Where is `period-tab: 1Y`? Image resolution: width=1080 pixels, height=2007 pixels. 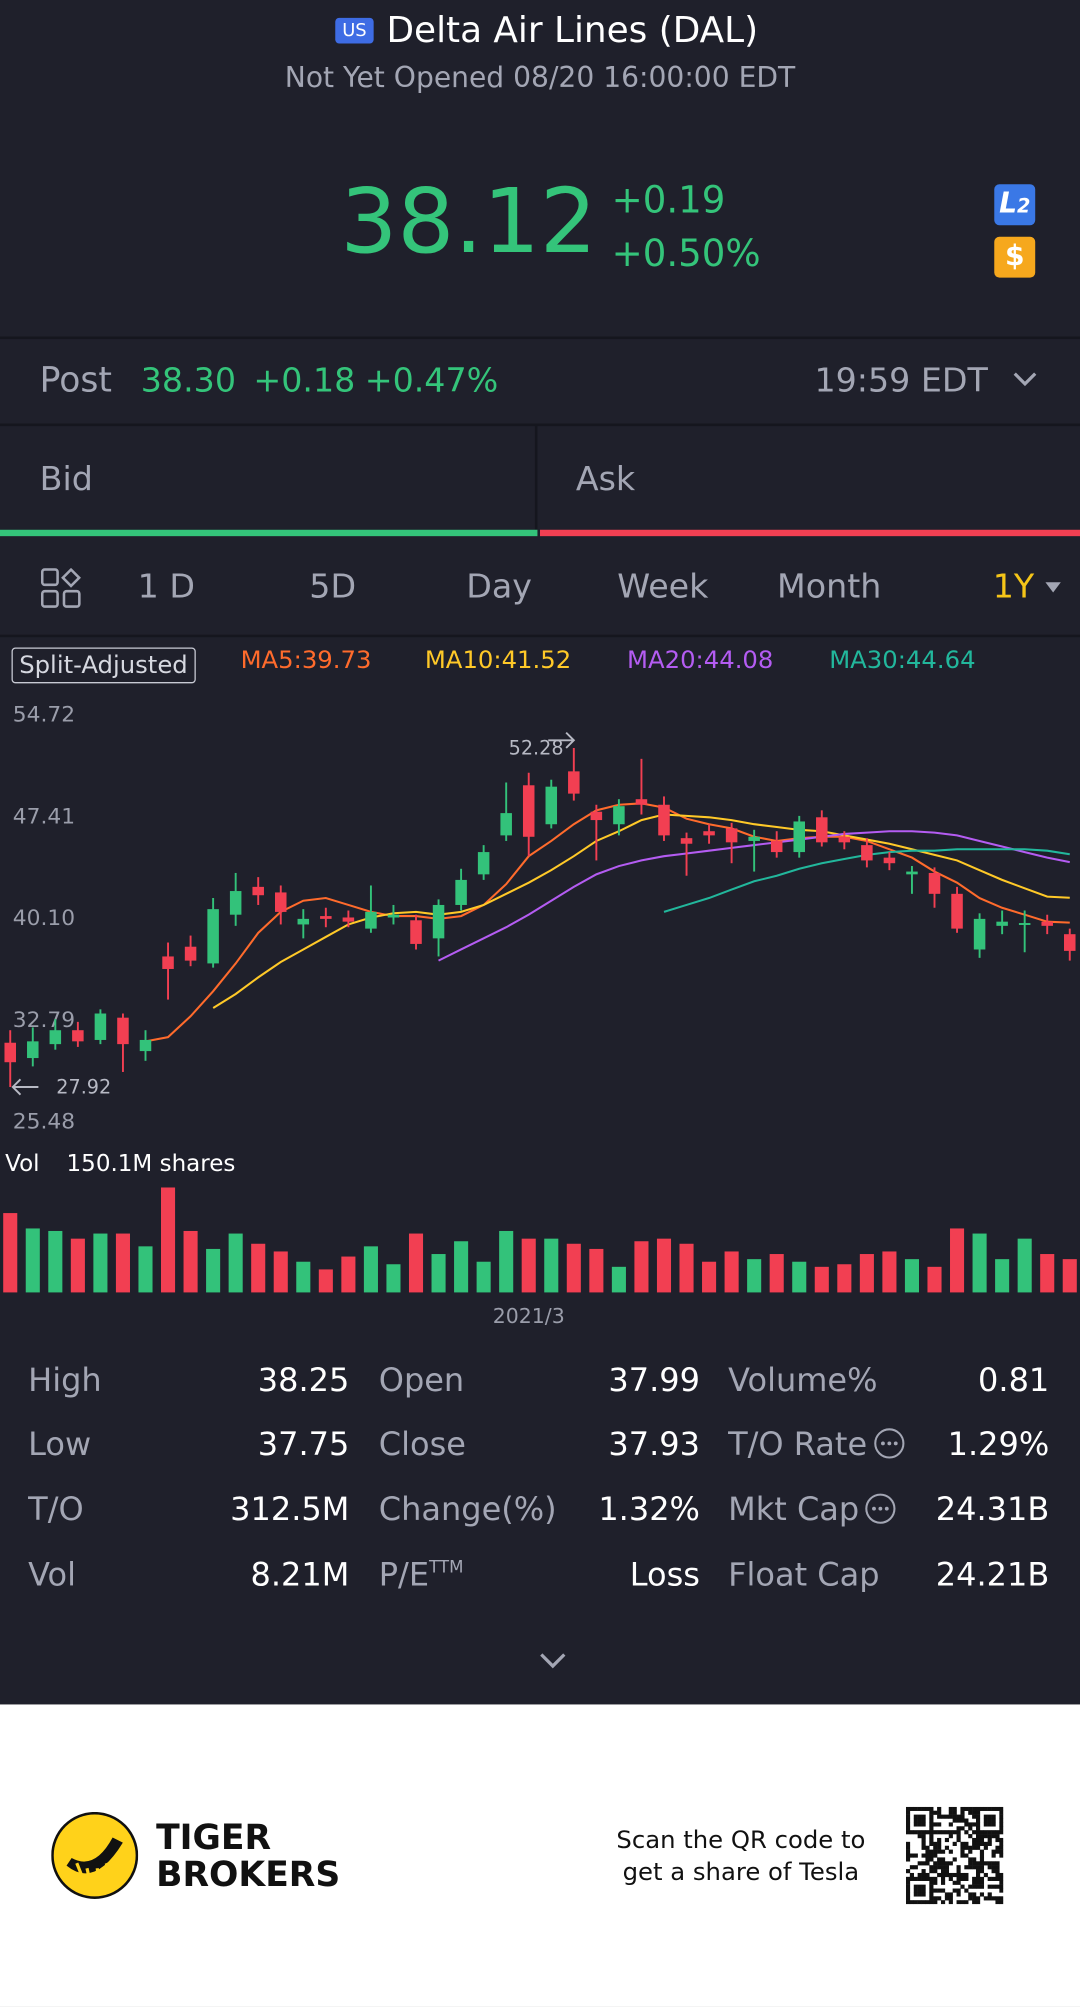
period-tab: 1Y is located at coordinates (1013, 587).